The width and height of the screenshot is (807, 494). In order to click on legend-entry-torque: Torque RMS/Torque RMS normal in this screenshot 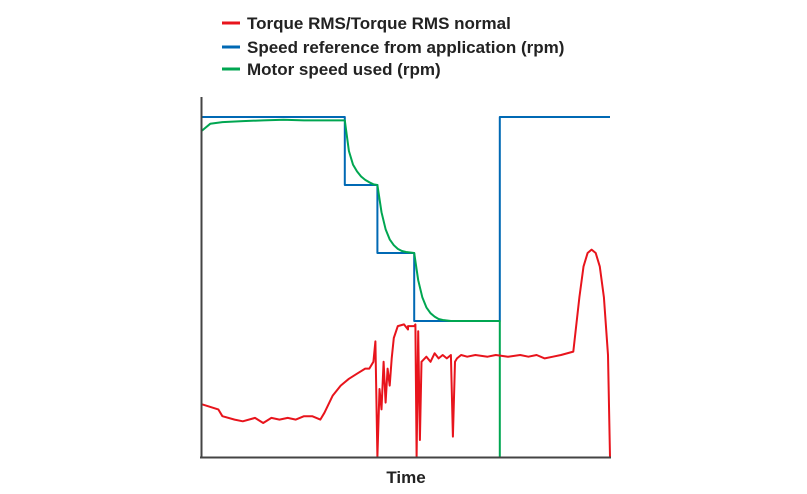, I will do `click(366, 23)`.